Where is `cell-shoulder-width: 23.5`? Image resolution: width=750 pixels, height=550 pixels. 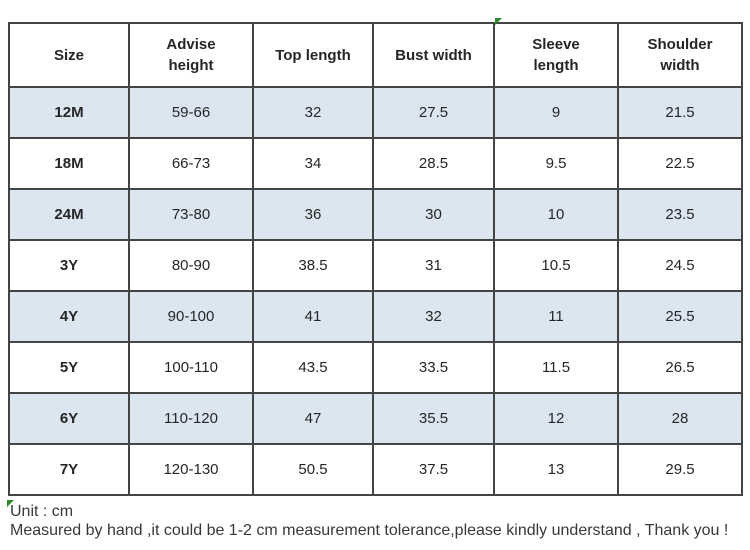 cell-shoulder-width: 23.5 is located at coordinates (680, 214).